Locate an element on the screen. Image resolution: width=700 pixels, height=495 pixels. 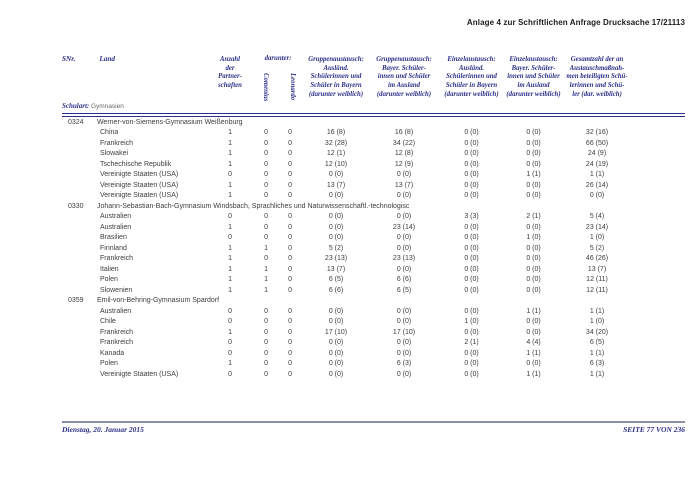
country-cell: Australien is located at coordinates (116, 227).